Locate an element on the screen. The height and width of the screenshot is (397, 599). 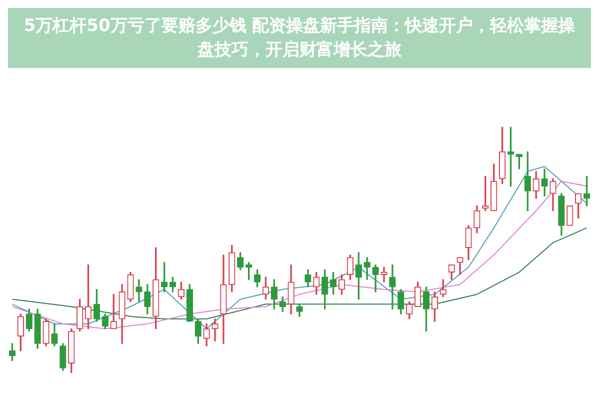
chart-title: 5万杠杆50万亏了要赔多少钱 配资操盘新手指南：快速开户，轻松掌握操盘技巧，开启财富增长之旅 is located at coordinates (299, 38).